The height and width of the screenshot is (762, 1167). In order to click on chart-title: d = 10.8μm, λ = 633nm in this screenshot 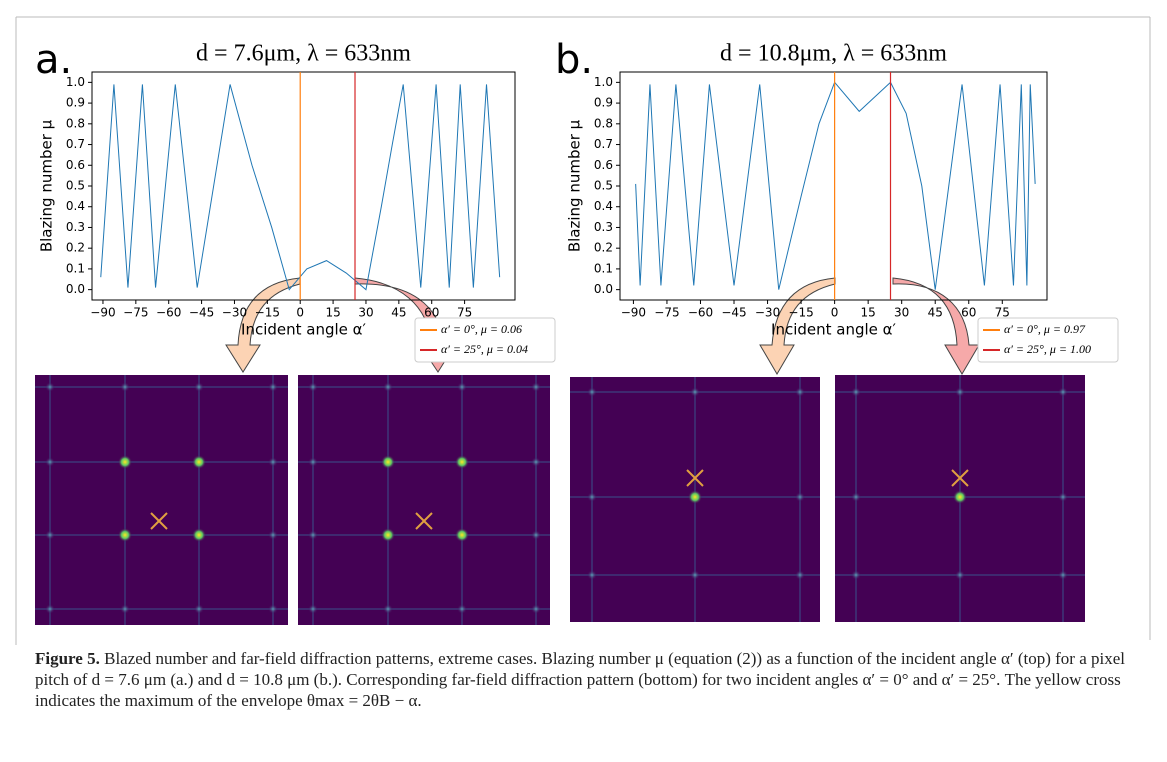, I will do `click(833, 54)`.